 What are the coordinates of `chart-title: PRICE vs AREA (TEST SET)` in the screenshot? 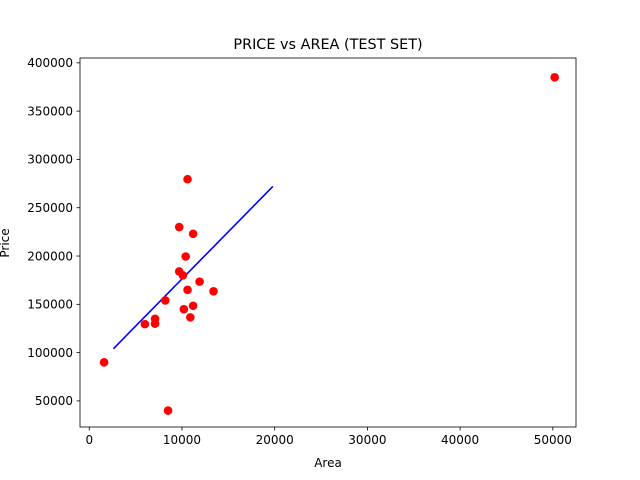 It's located at (327, 45).